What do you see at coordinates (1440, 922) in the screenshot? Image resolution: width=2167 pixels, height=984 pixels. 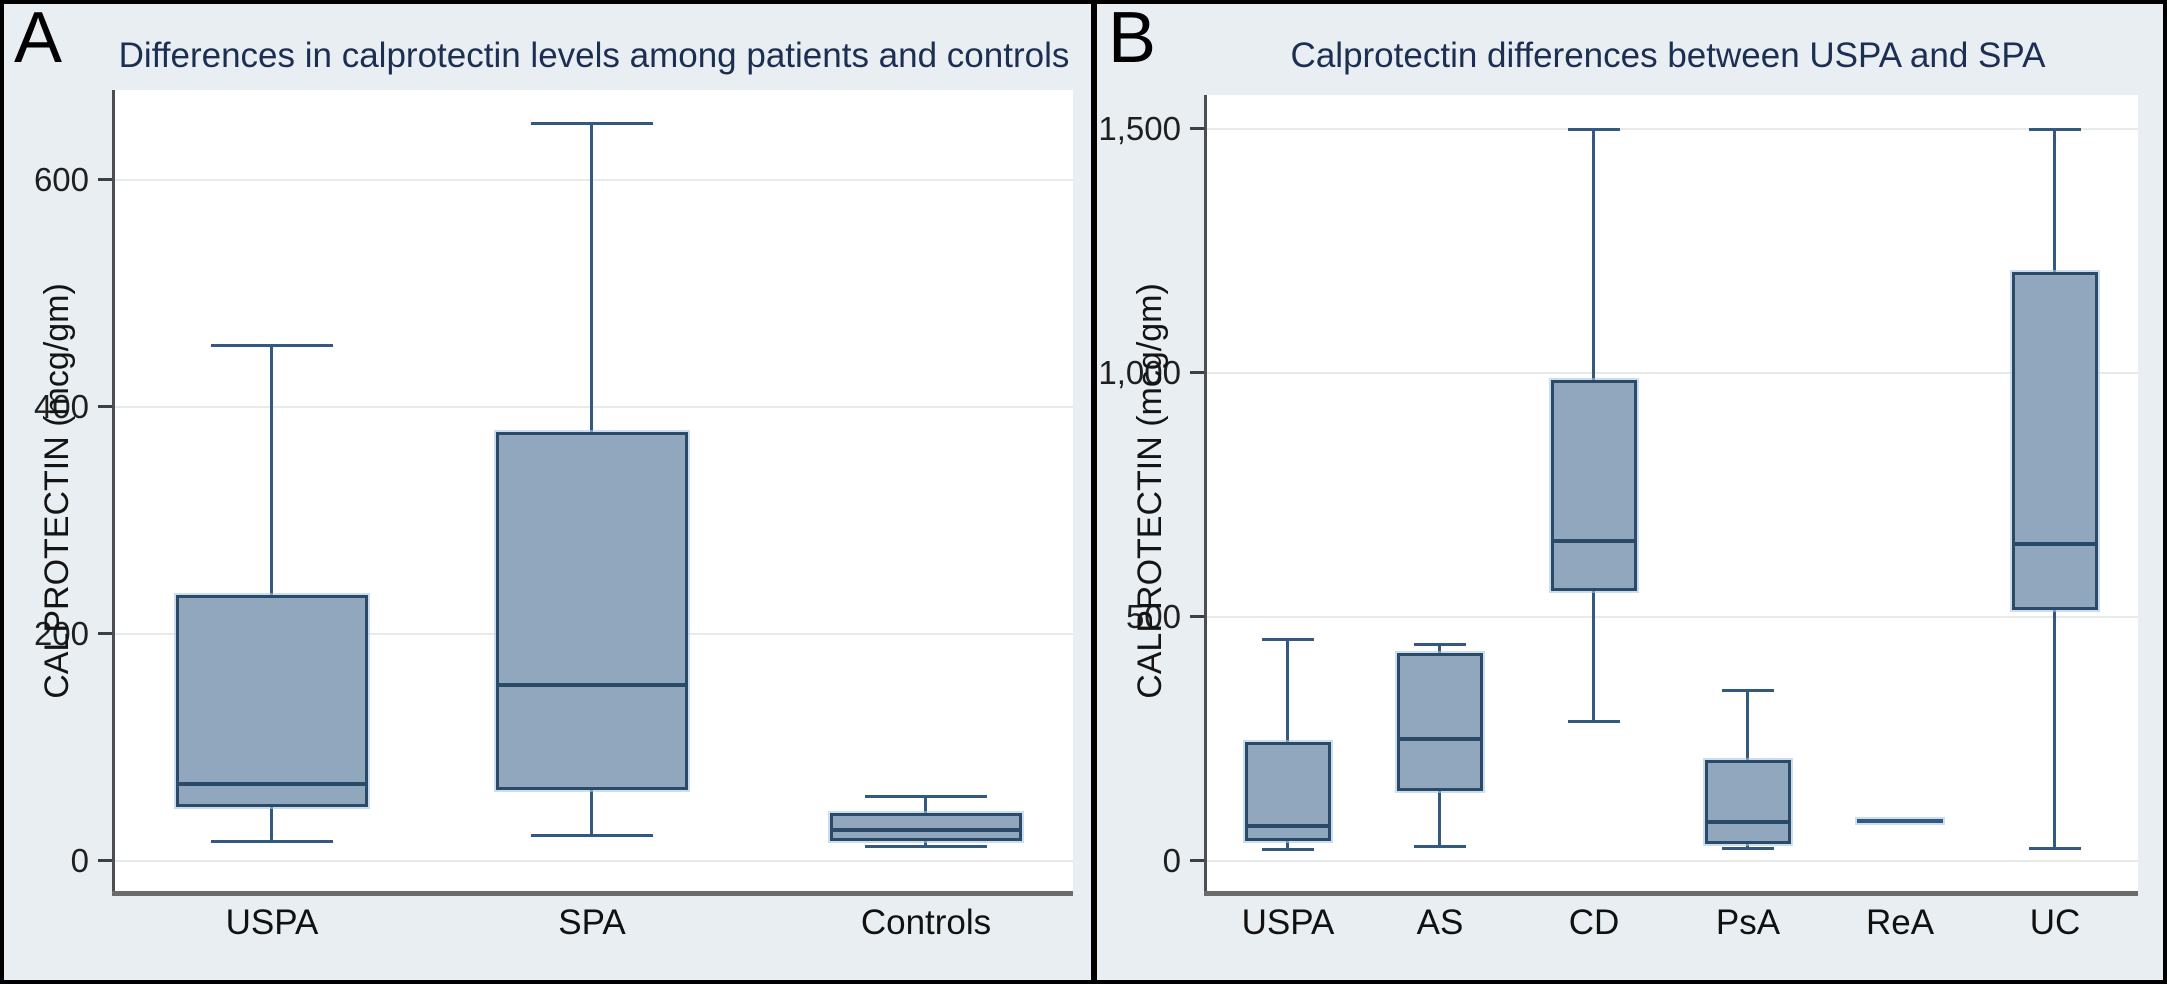 I see `x-category-label-AS: AS` at bounding box center [1440, 922].